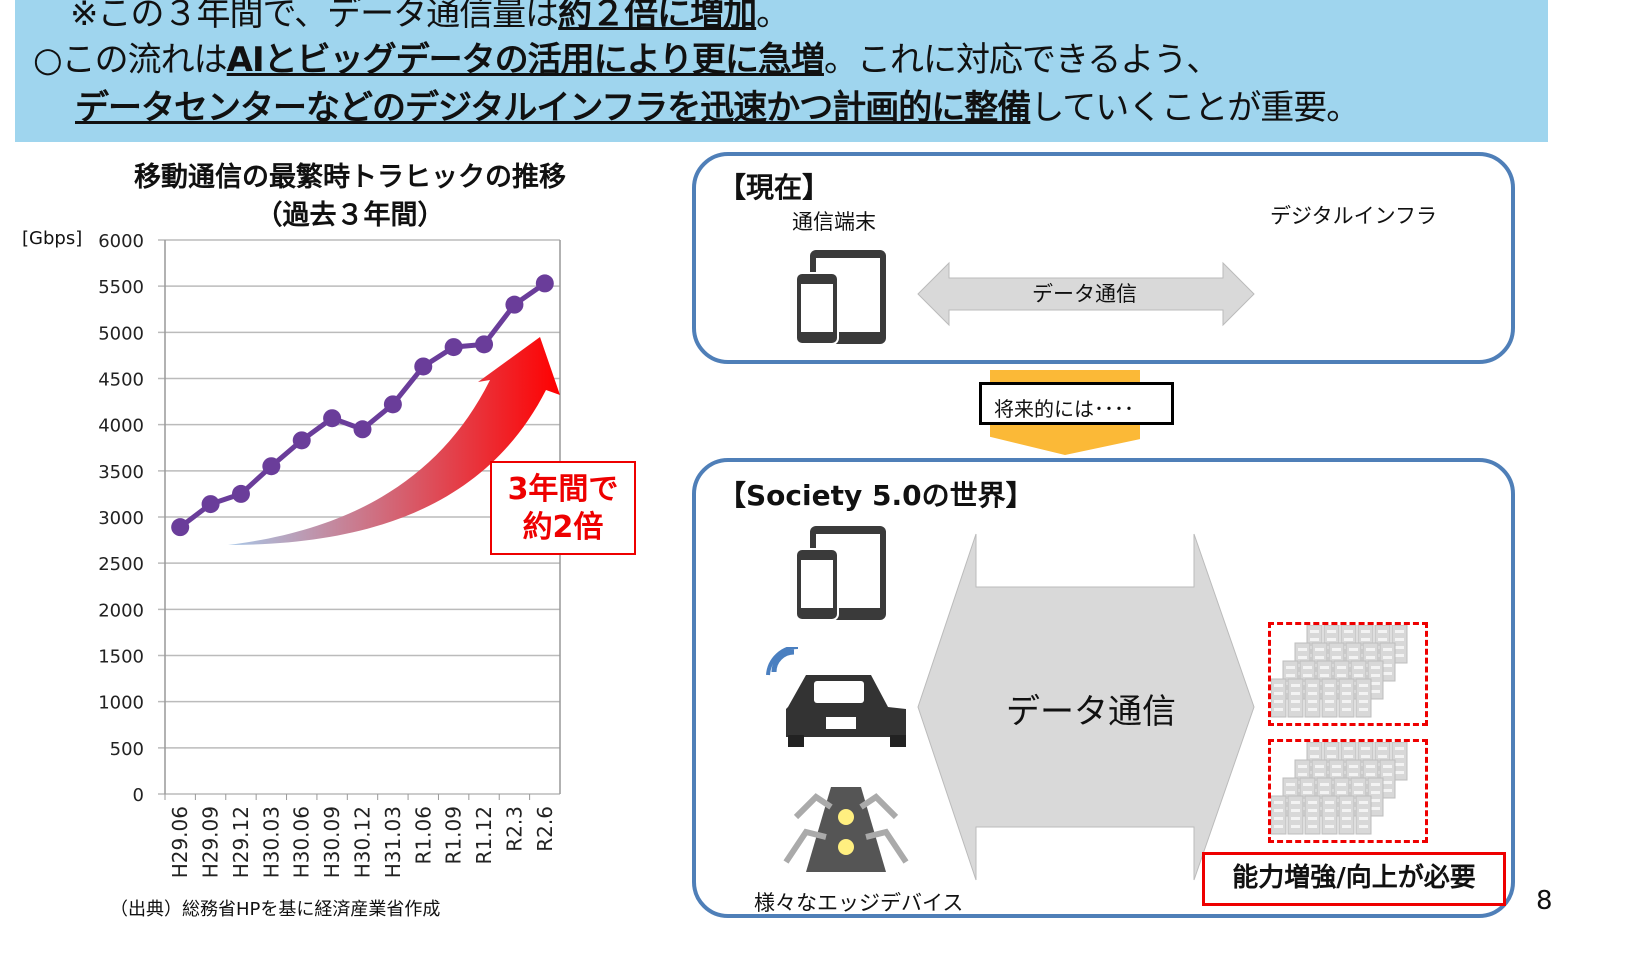 The image size is (1625, 959). Describe the element at coordinates (1076, 403) in the screenshot. I see `transition-label: 将来的には････` at that location.